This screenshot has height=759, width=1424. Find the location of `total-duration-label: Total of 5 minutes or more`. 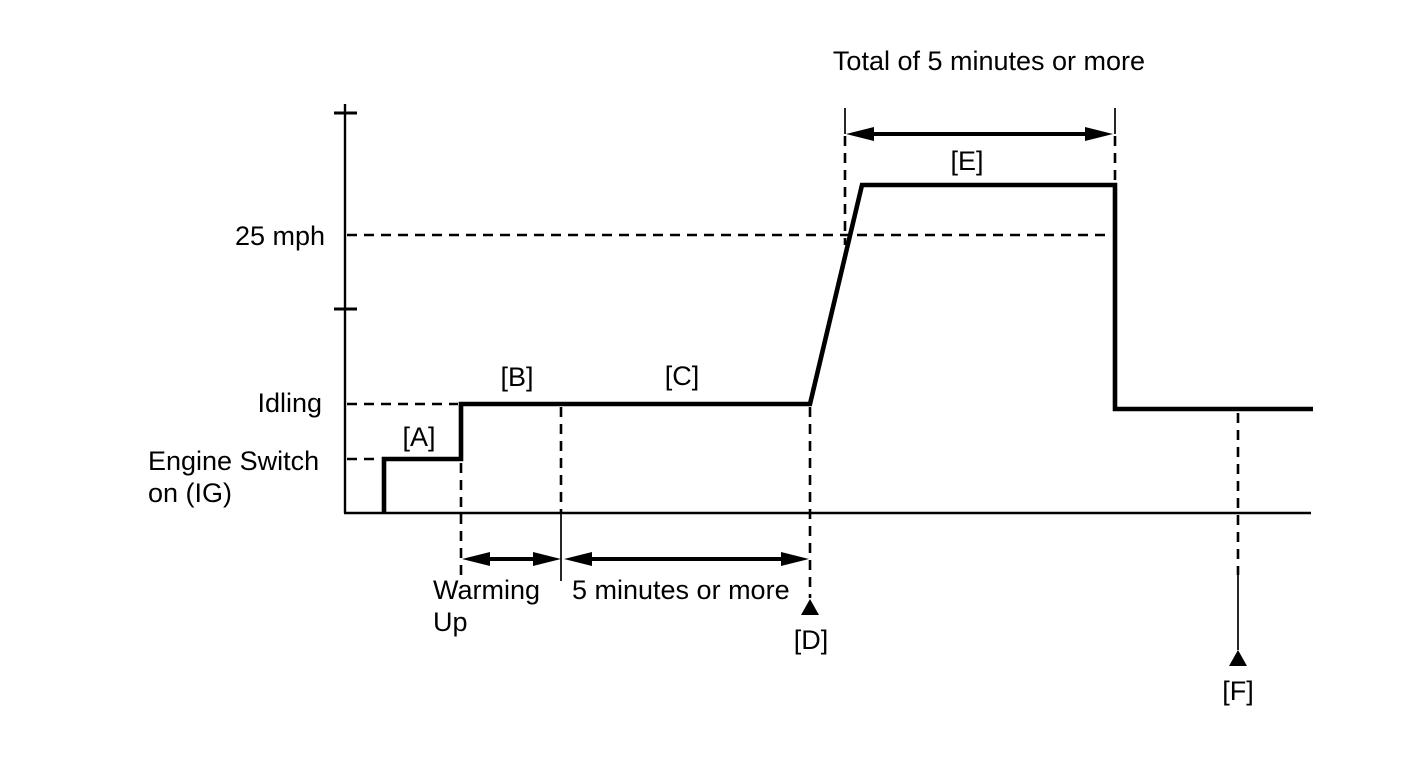

total-duration-label: Total of 5 minutes or more is located at coordinates (989, 61).